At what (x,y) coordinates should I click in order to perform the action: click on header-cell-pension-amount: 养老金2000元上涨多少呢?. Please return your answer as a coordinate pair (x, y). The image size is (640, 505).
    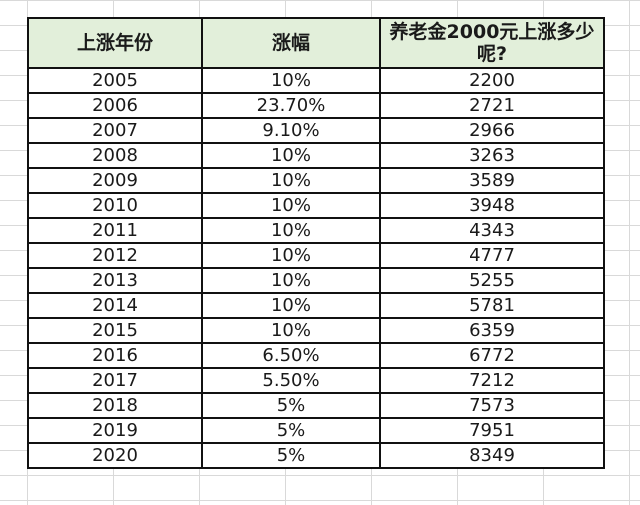
    Looking at the image, I should click on (492, 43).